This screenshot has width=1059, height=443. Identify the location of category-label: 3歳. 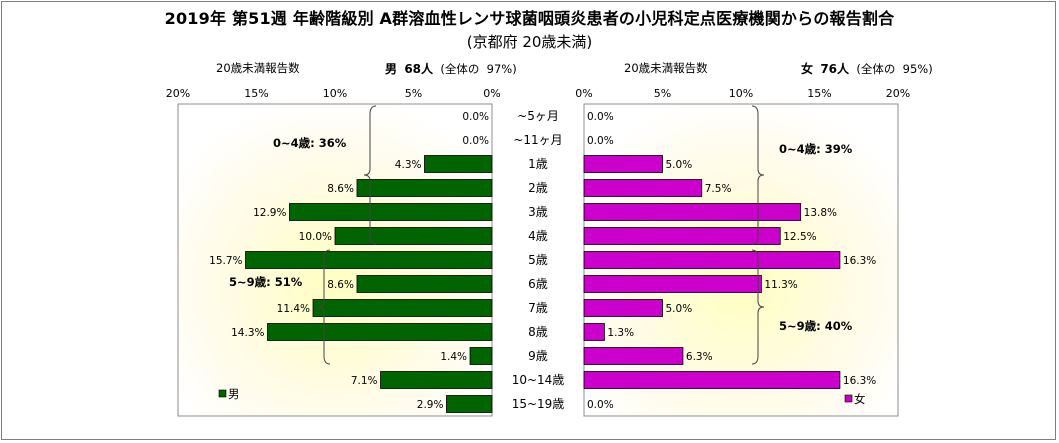
(538, 212).